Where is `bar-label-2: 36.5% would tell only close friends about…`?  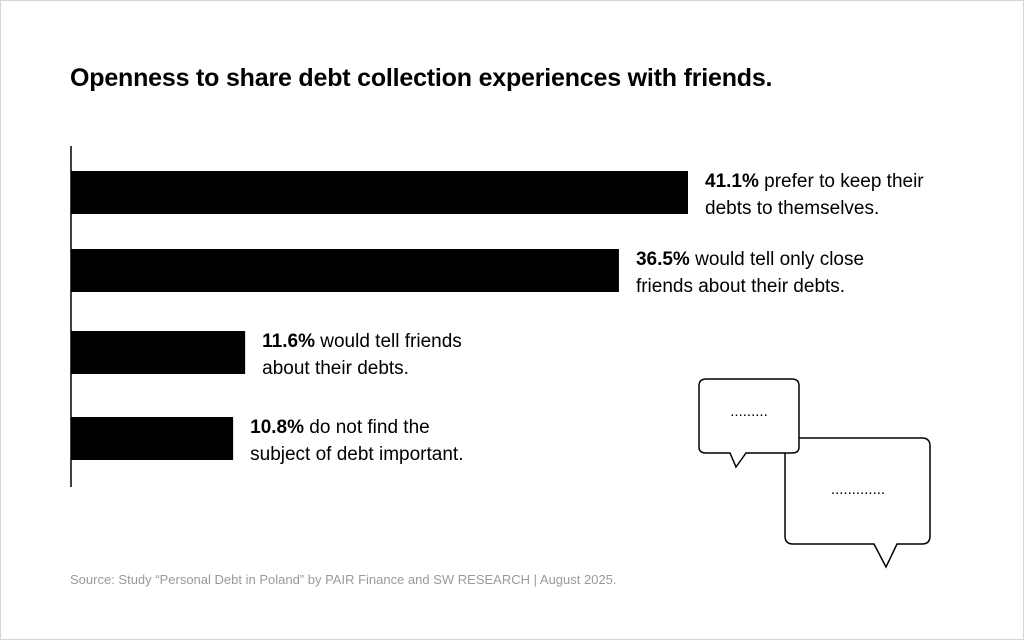
bar-label-2: 36.5% would tell only close friends about… is located at coordinates (796, 273).